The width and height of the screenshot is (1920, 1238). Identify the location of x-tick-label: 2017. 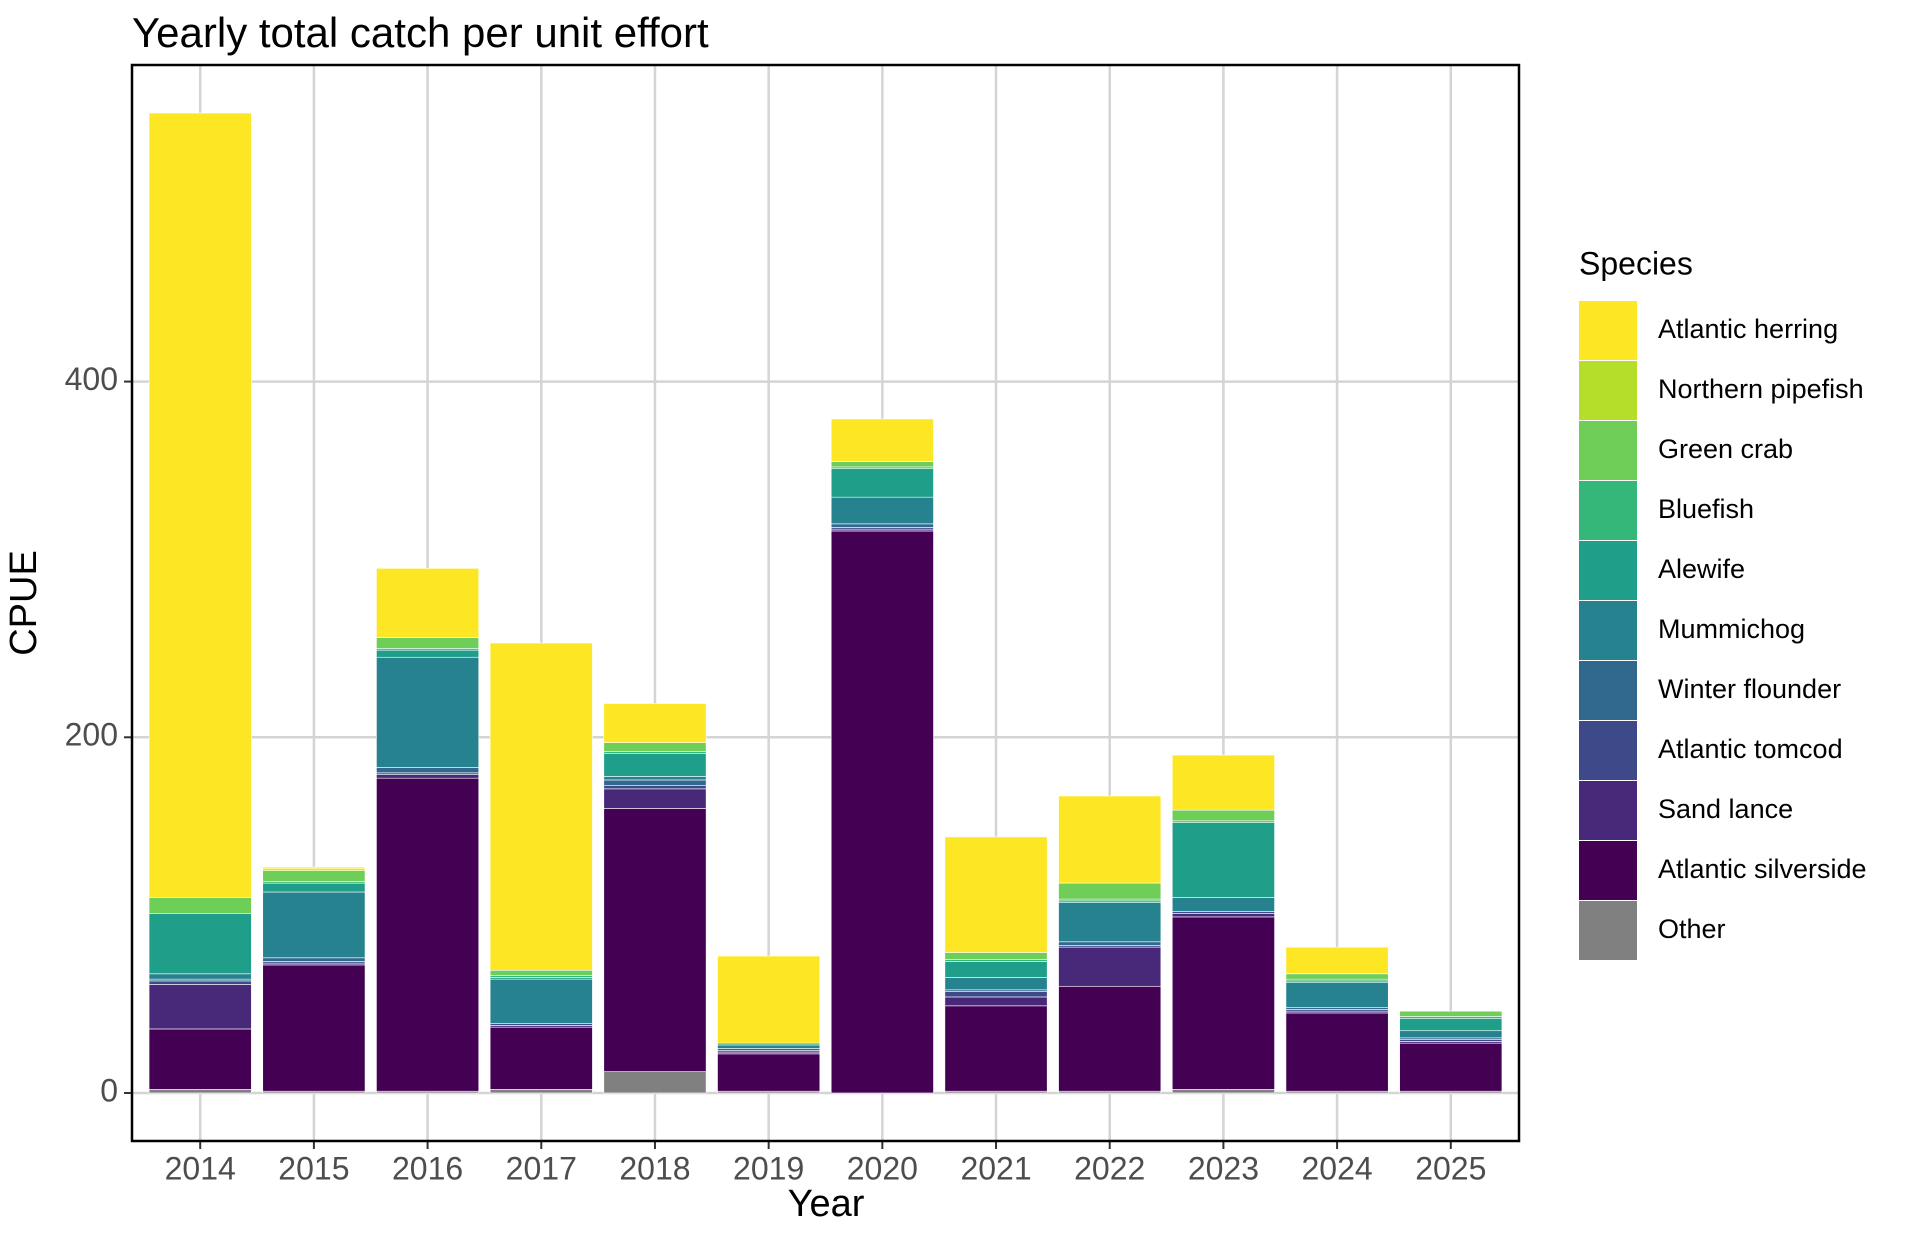
(541, 1168).